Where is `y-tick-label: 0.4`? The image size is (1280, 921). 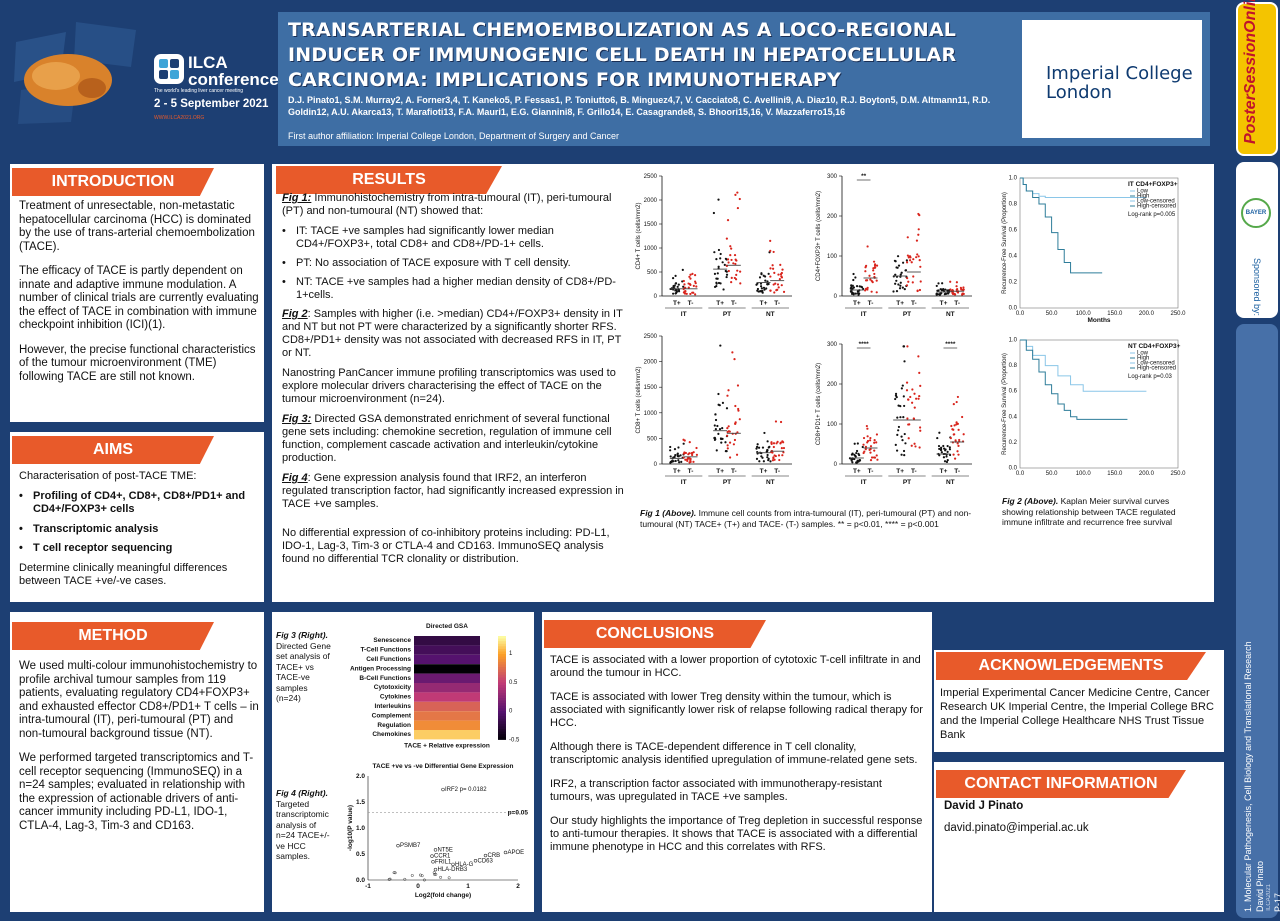 y-tick-label: 0.4 is located at coordinates (1013, 257).